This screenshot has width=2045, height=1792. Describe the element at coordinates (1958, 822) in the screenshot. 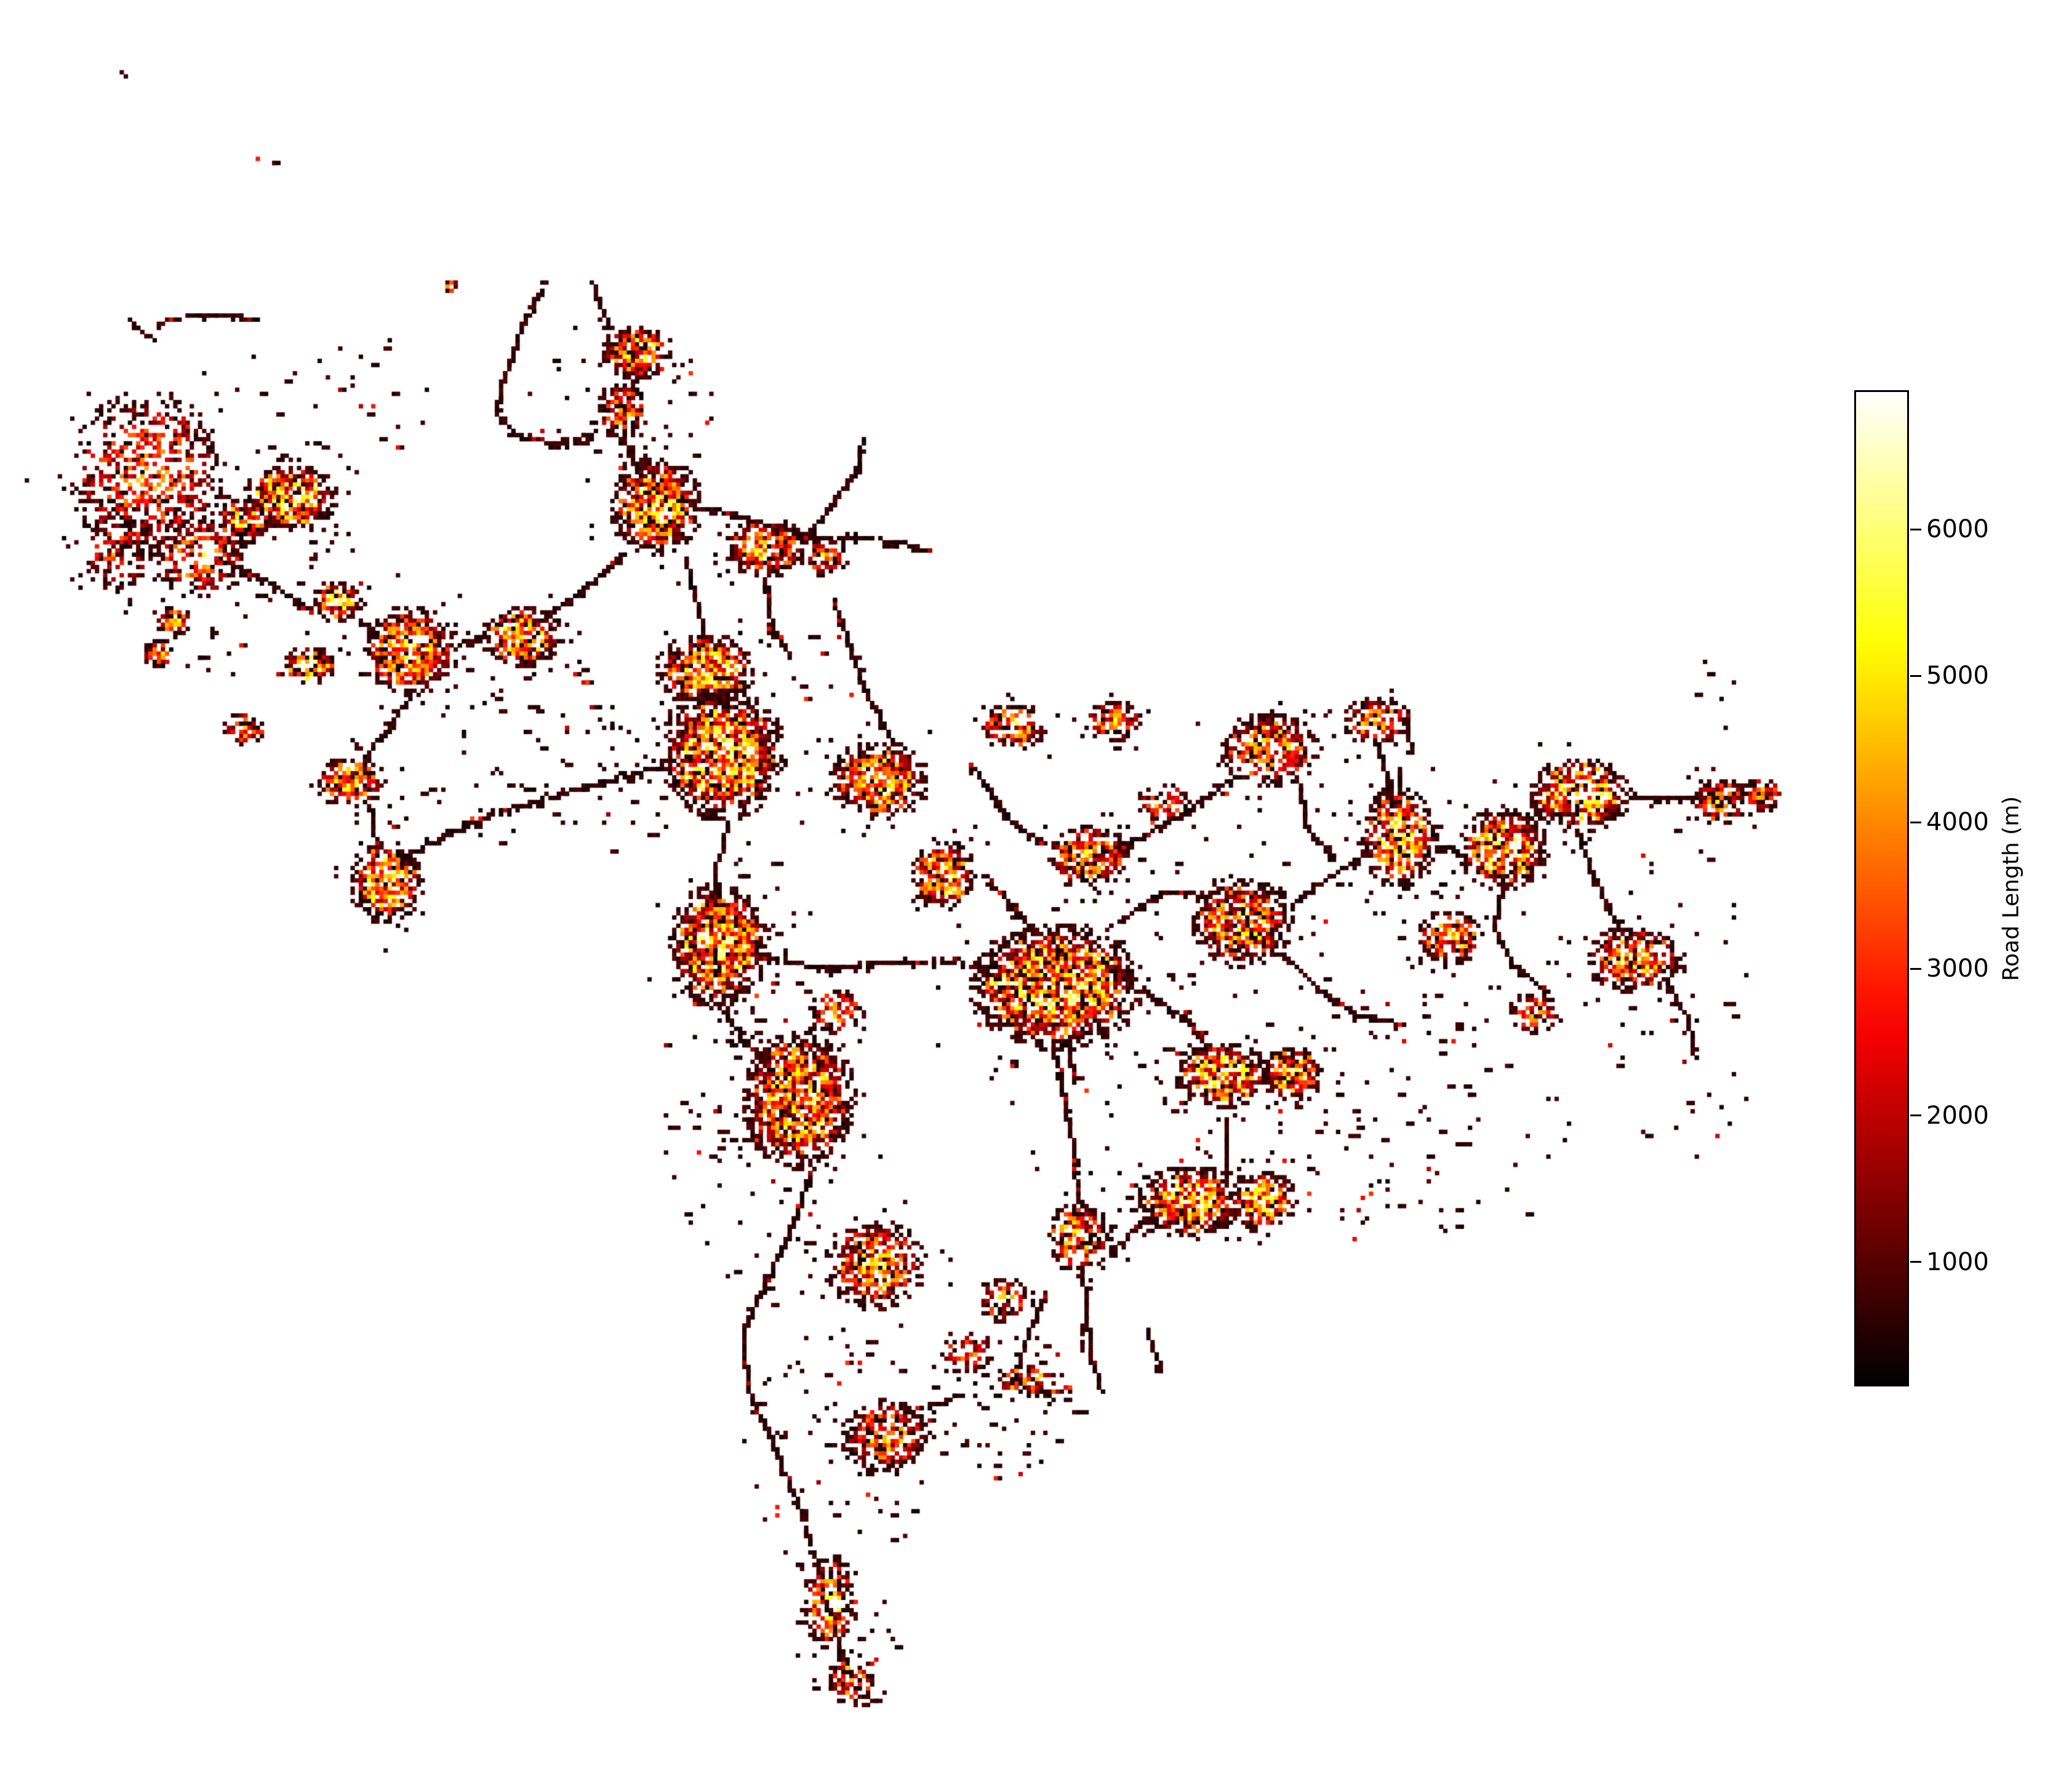

I see `colorbar-tick-label: 4000` at that location.